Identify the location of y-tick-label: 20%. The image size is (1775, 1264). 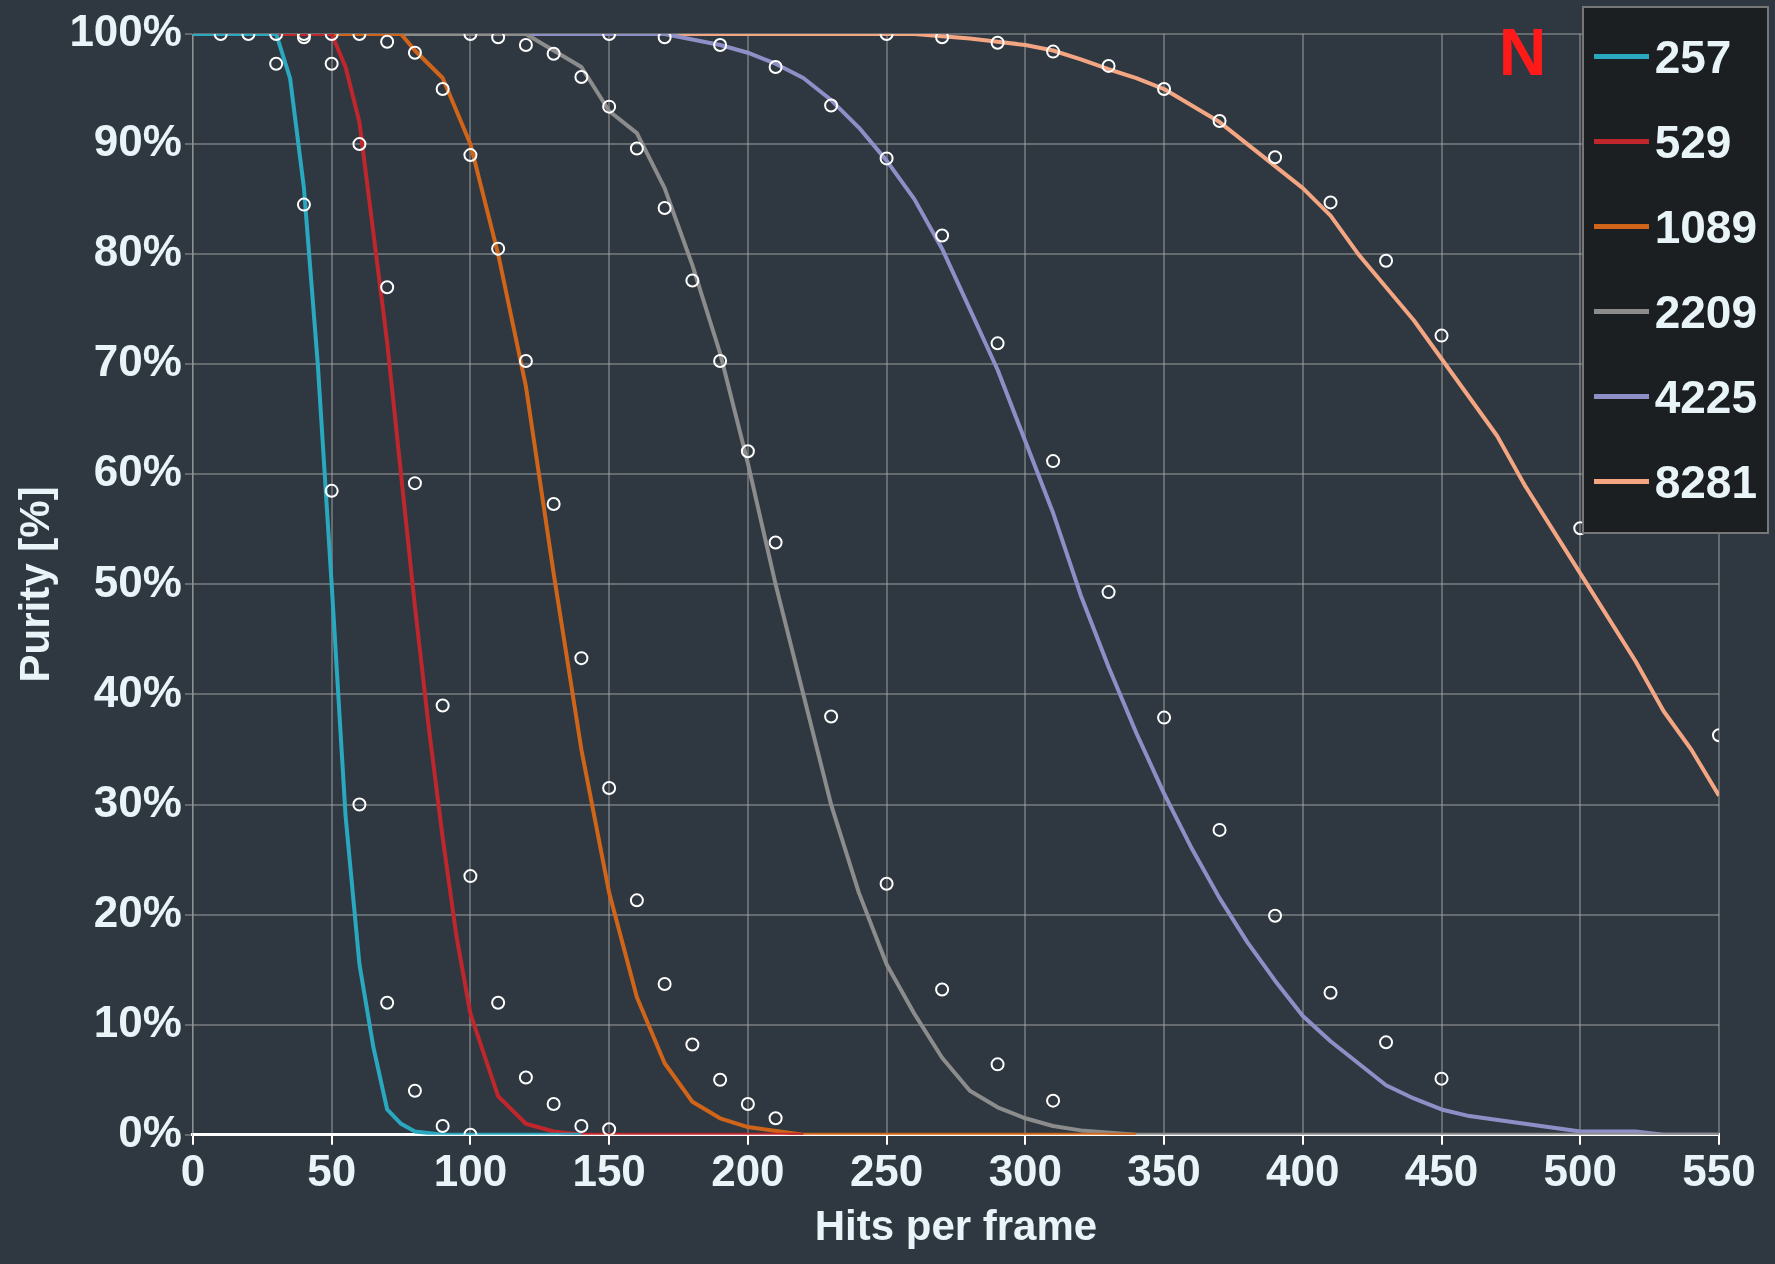
(137, 911).